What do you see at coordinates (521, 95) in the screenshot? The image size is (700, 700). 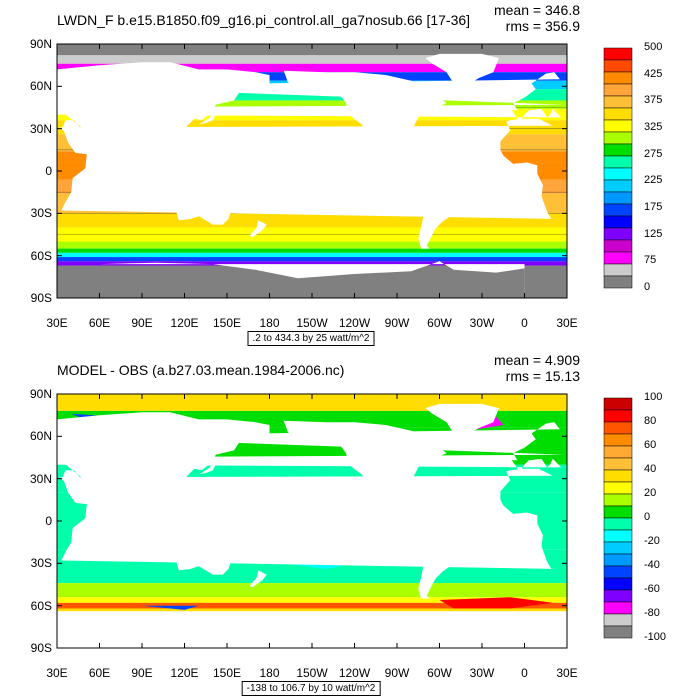 I see `continent-britain` at bounding box center [521, 95].